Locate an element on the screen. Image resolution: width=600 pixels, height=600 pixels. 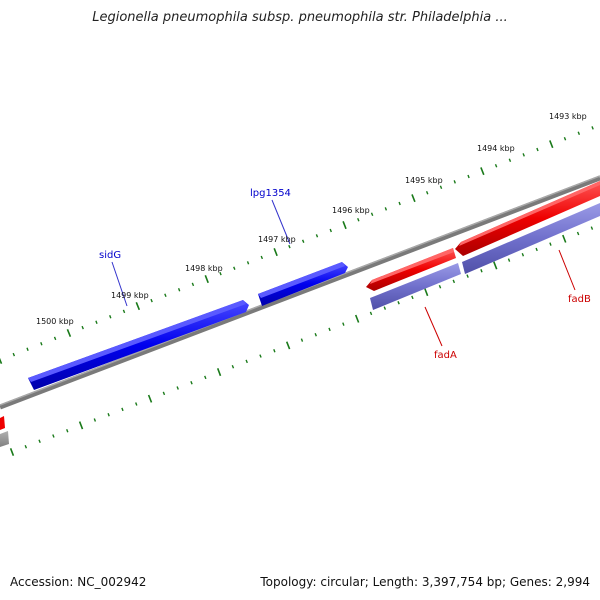
gene-label-fadB: fadB is located at coordinates (579, 299).